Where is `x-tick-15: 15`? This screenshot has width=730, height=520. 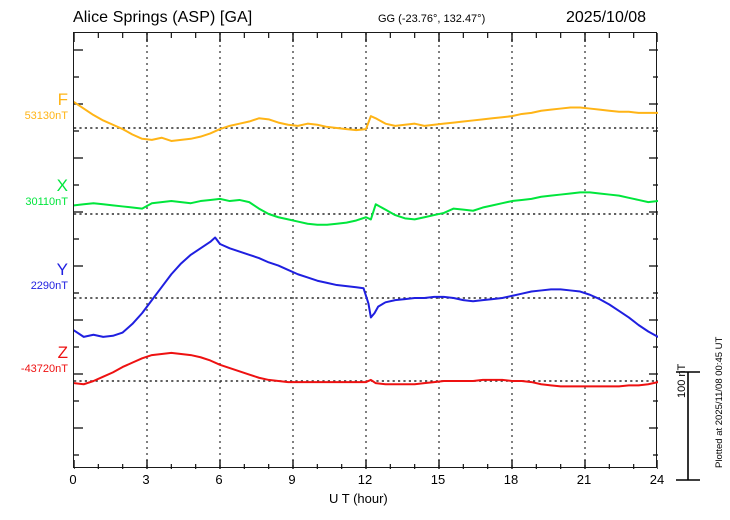 x-tick-15: 15 is located at coordinates (438, 479).